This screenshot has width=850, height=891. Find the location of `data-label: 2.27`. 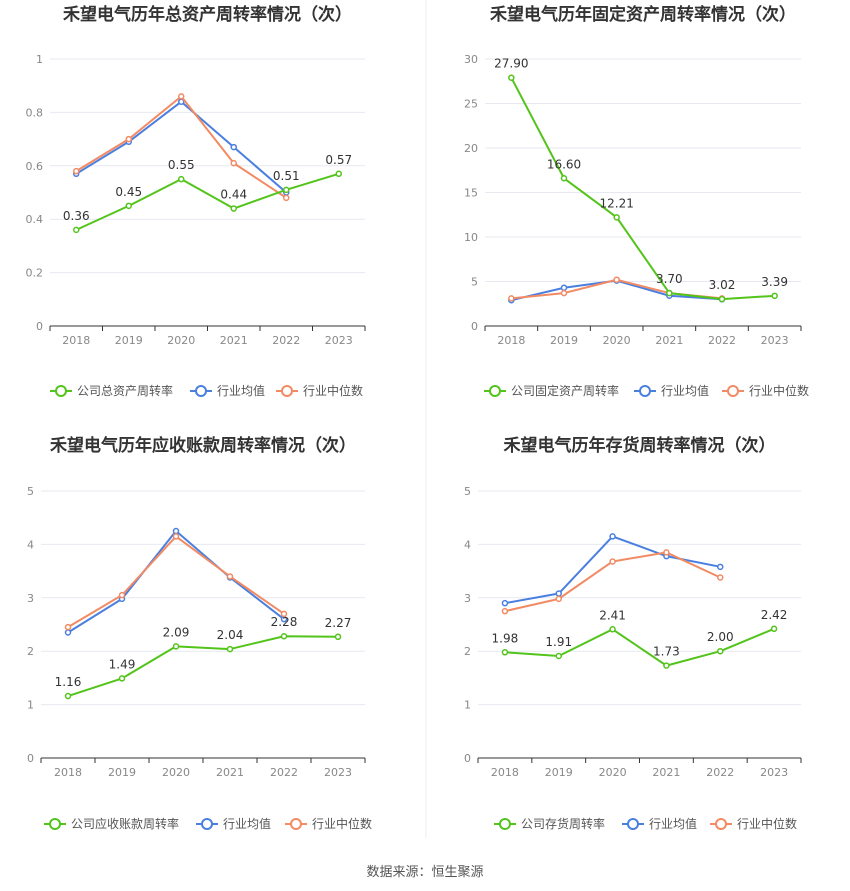

data-label: 2.27 is located at coordinates (338, 623).